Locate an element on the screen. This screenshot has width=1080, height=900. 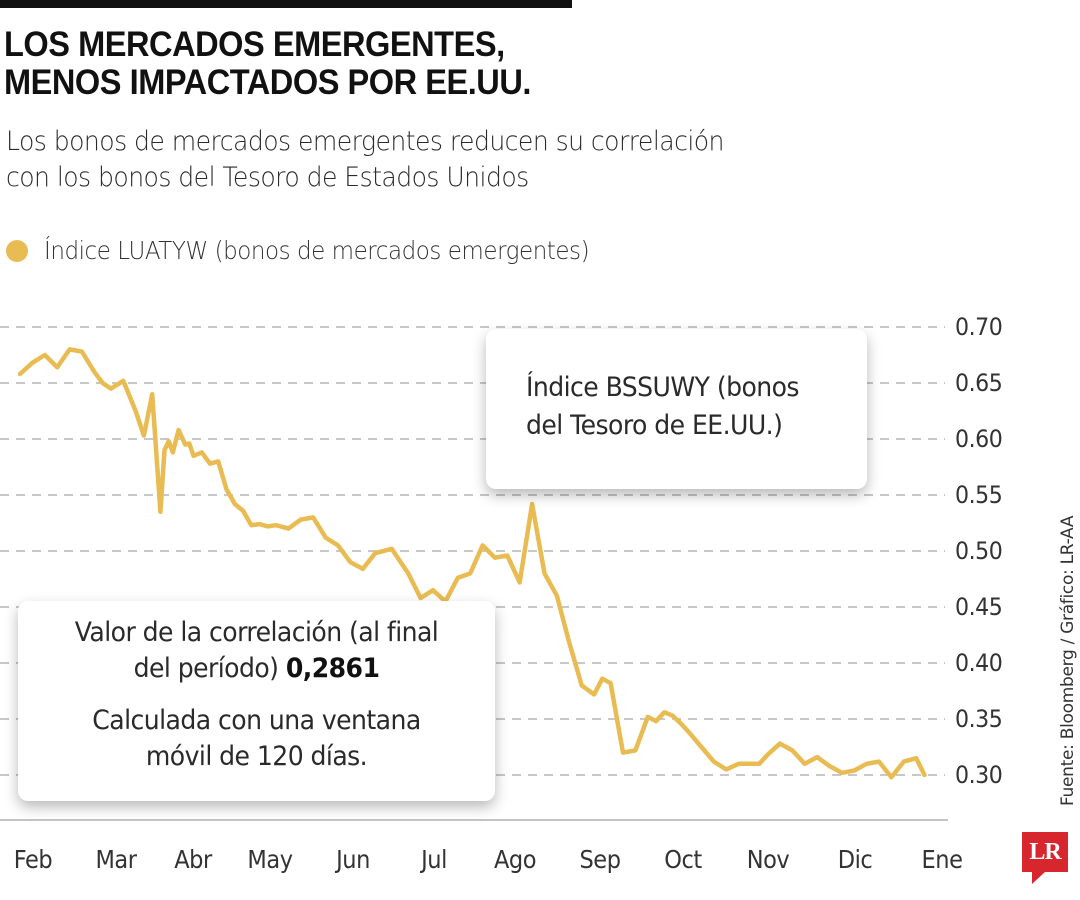
y-tick-label: 0.65 is located at coordinates (979, 383).